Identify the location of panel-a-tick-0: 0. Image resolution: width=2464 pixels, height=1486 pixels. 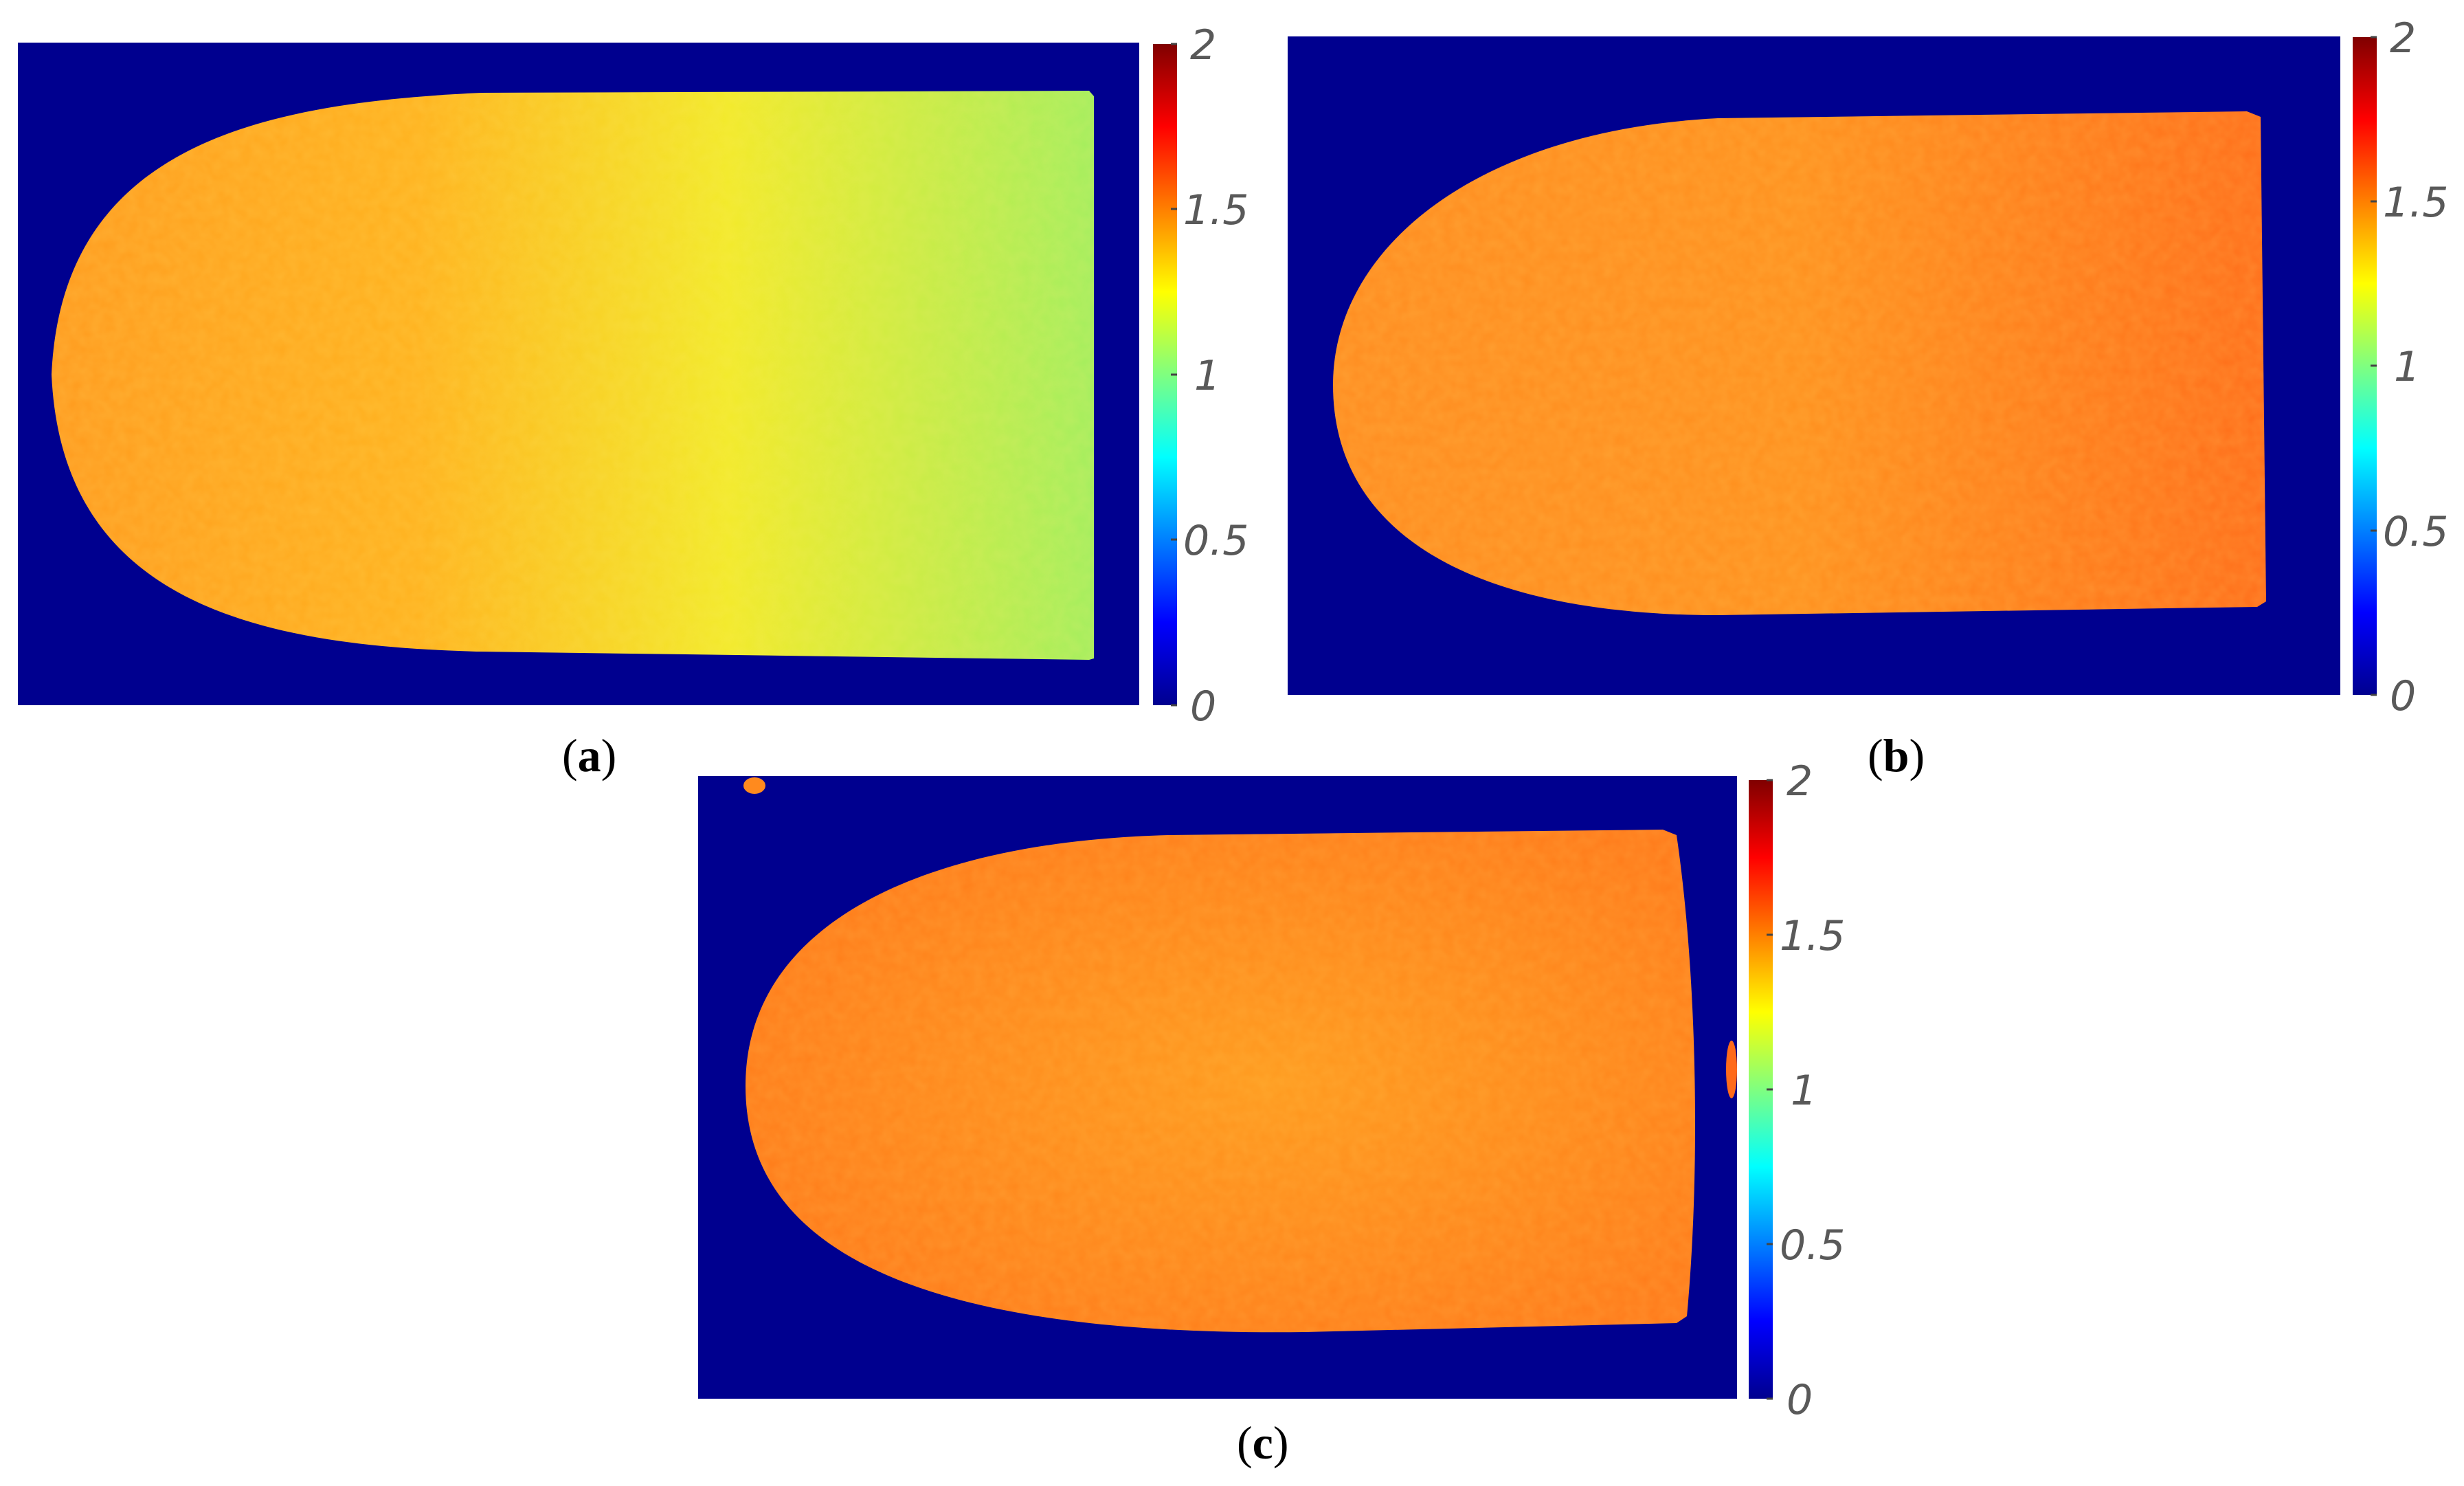
(1203, 707).